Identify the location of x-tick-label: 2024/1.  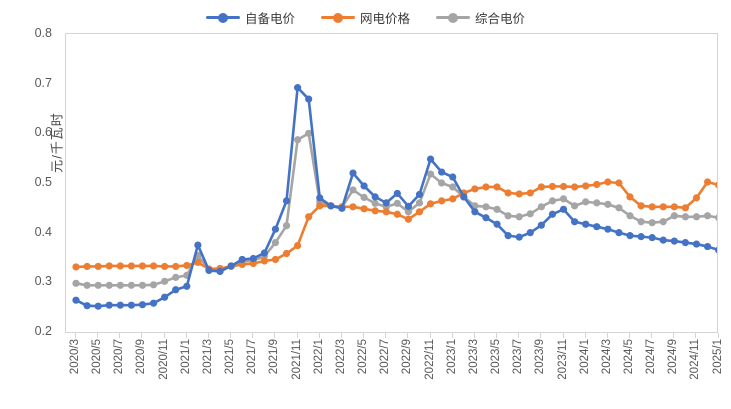
(584, 357).